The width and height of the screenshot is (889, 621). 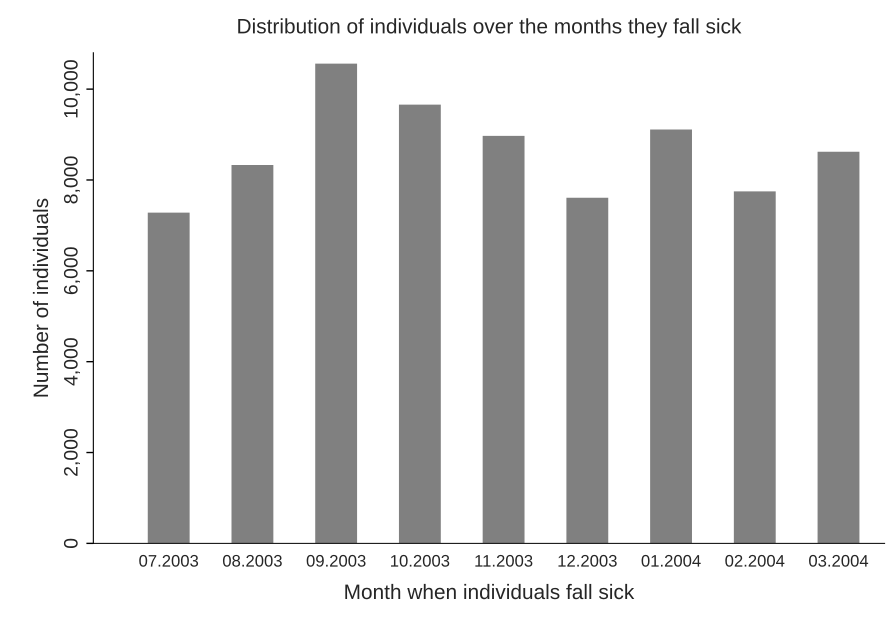 What do you see at coordinates (72, 362) in the screenshot?
I see `y-tick-label: 4,000` at bounding box center [72, 362].